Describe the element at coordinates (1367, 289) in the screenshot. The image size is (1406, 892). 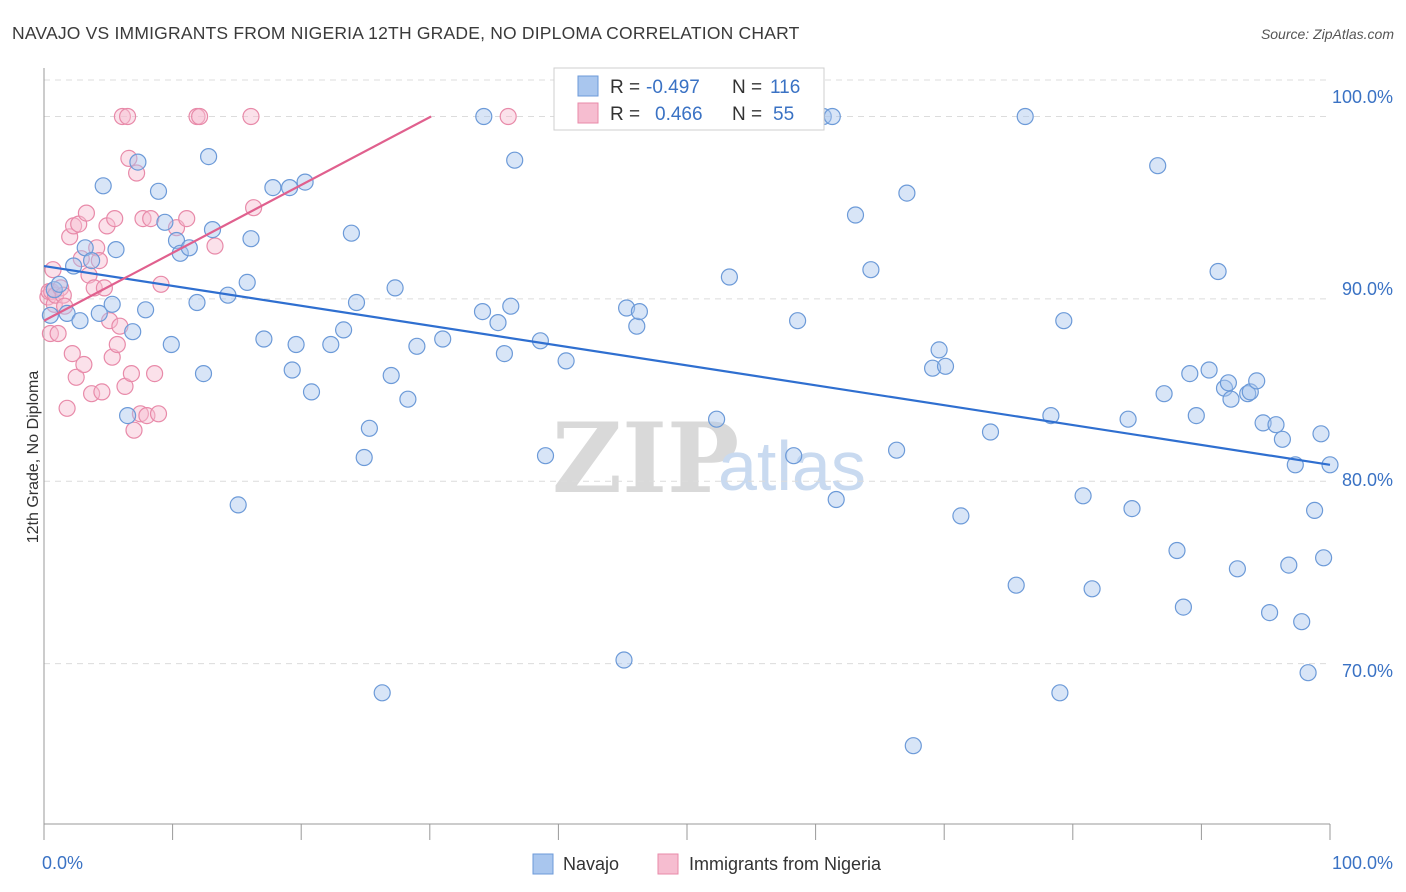
I see `y-tick-label-90: 90.0%` at that location.